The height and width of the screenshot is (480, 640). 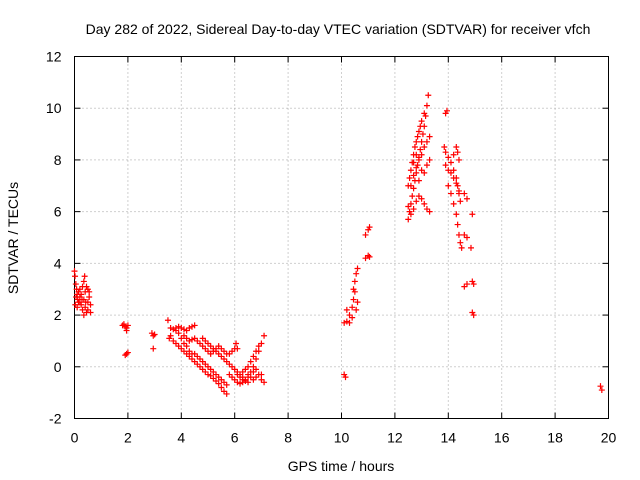 I want to click on x-tick-label: 20, so click(x=609, y=438).